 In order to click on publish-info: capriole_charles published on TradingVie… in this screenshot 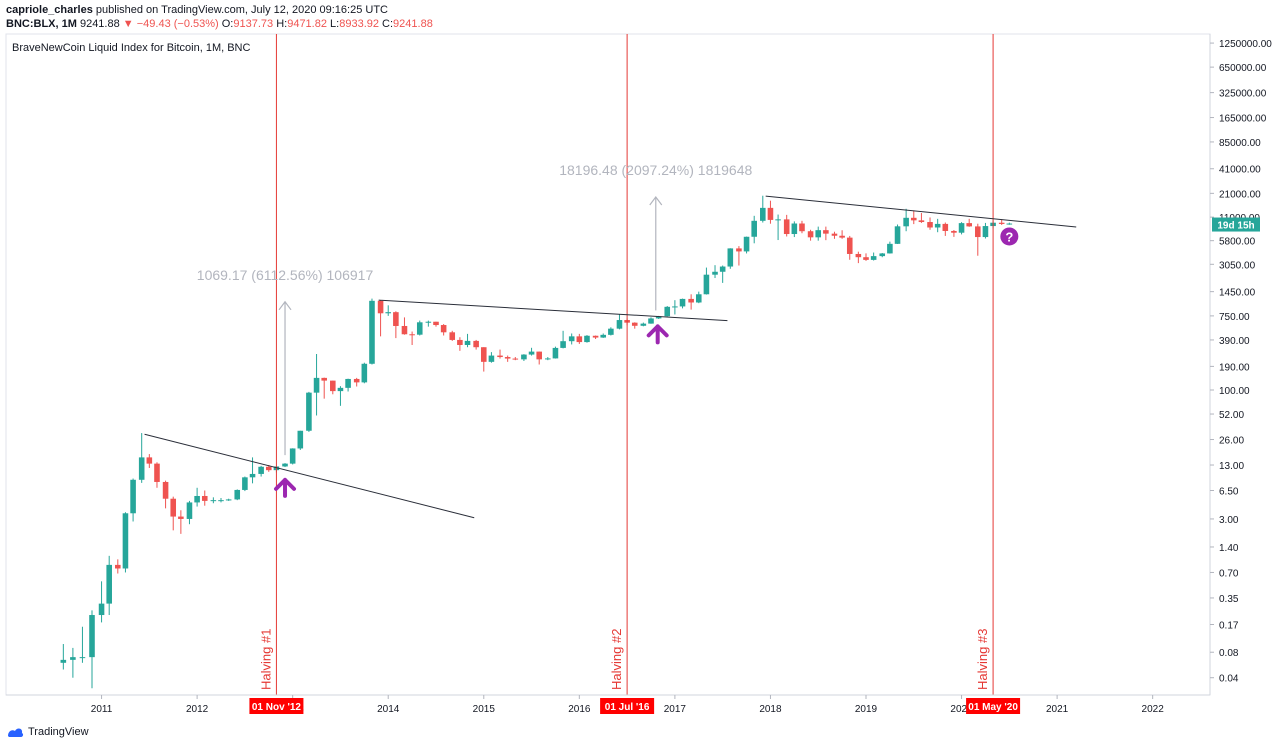, I will do `click(197, 10)`.